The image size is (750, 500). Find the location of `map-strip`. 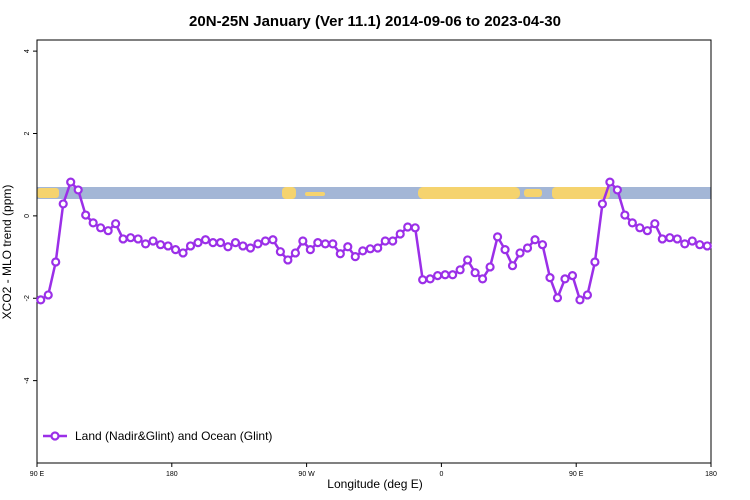

map-strip is located at coordinates (374, 193).